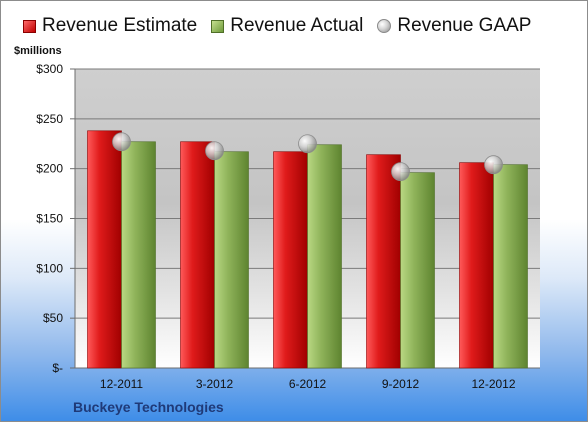 The width and height of the screenshot is (588, 422). I want to click on company-name: Buckeye Technologies, so click(148, 407).